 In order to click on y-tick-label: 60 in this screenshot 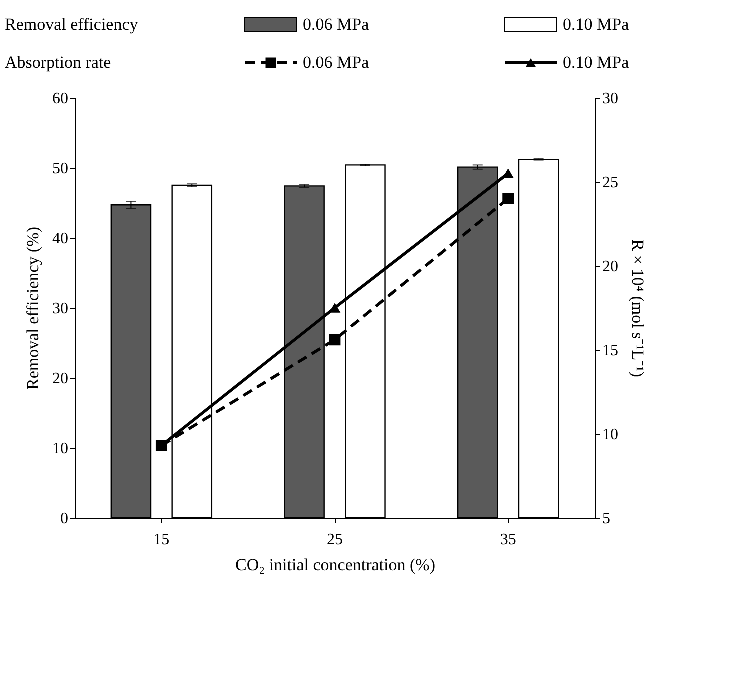, I will do `click(60, 99)`.